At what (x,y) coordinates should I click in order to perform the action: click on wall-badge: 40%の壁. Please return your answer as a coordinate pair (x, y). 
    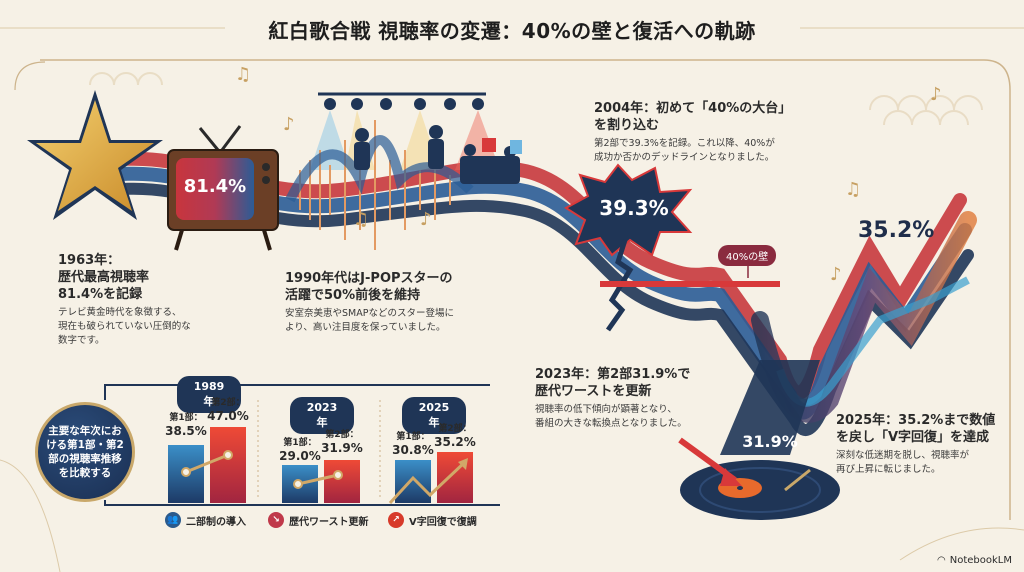
    Looking at the image, I should click on (747, 255).